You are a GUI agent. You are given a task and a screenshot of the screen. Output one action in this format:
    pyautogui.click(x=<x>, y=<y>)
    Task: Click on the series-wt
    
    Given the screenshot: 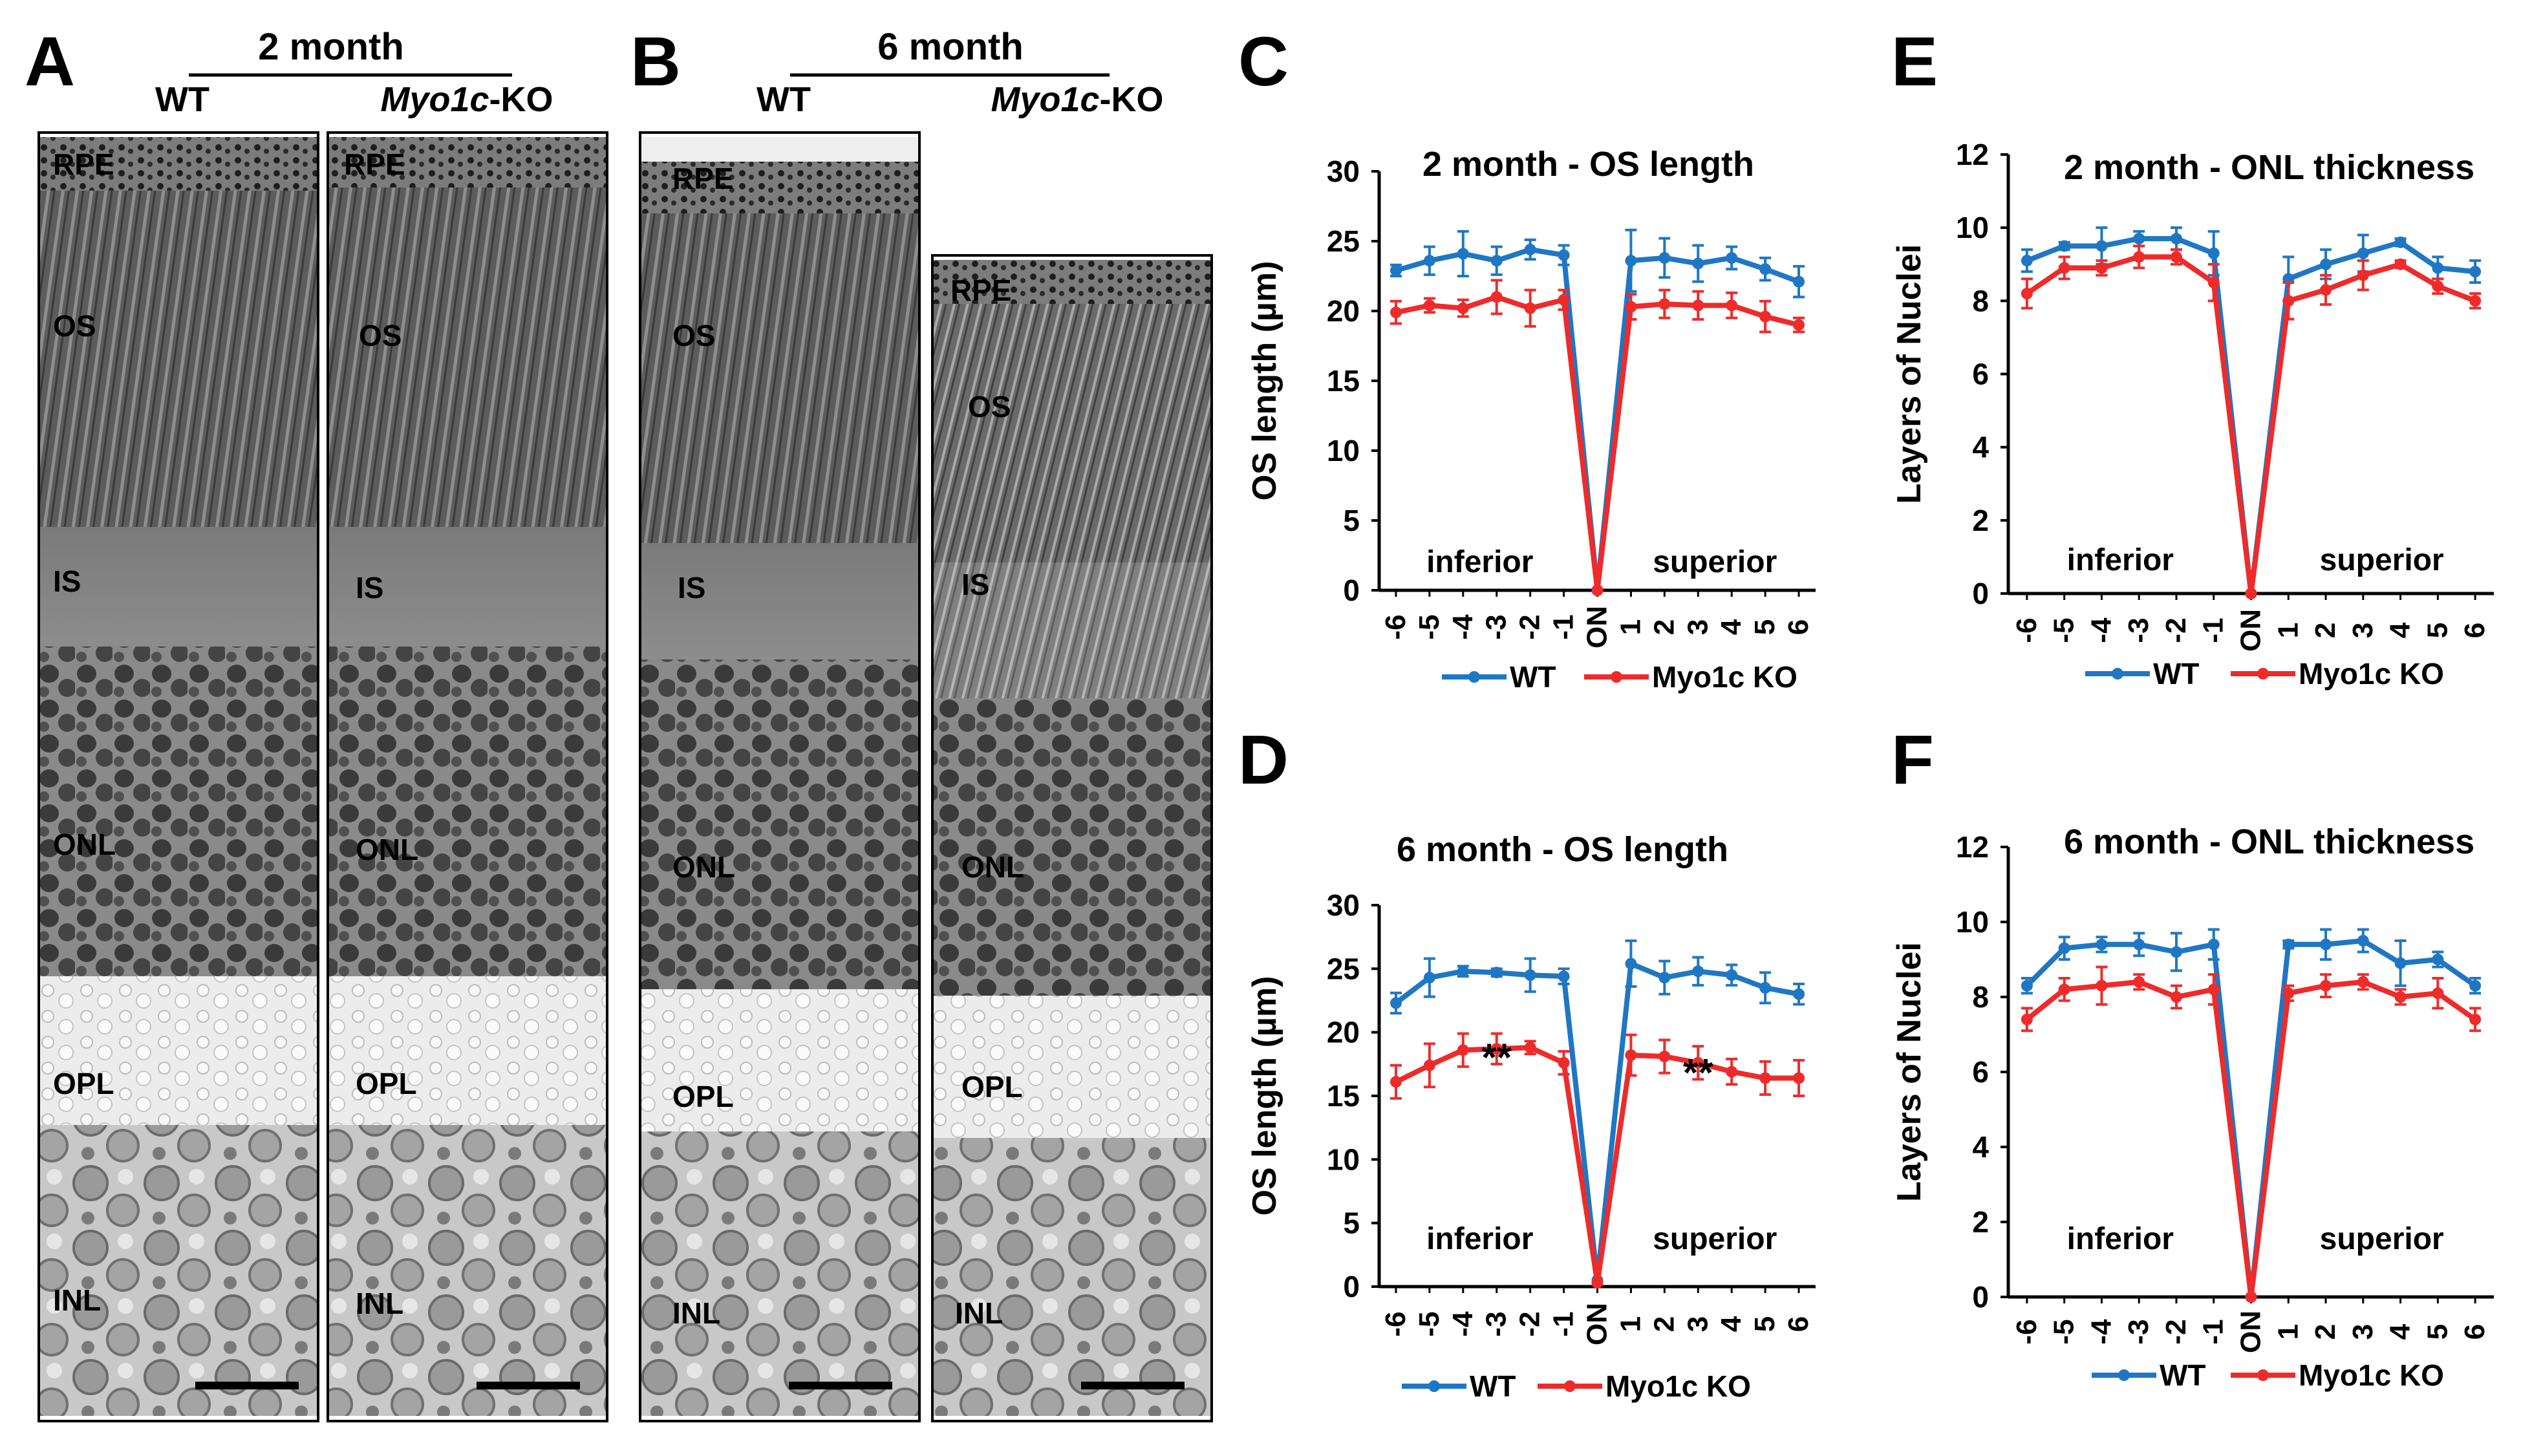 What is the action you would take?
    pyautogui.click(x=1597, y=412)
    